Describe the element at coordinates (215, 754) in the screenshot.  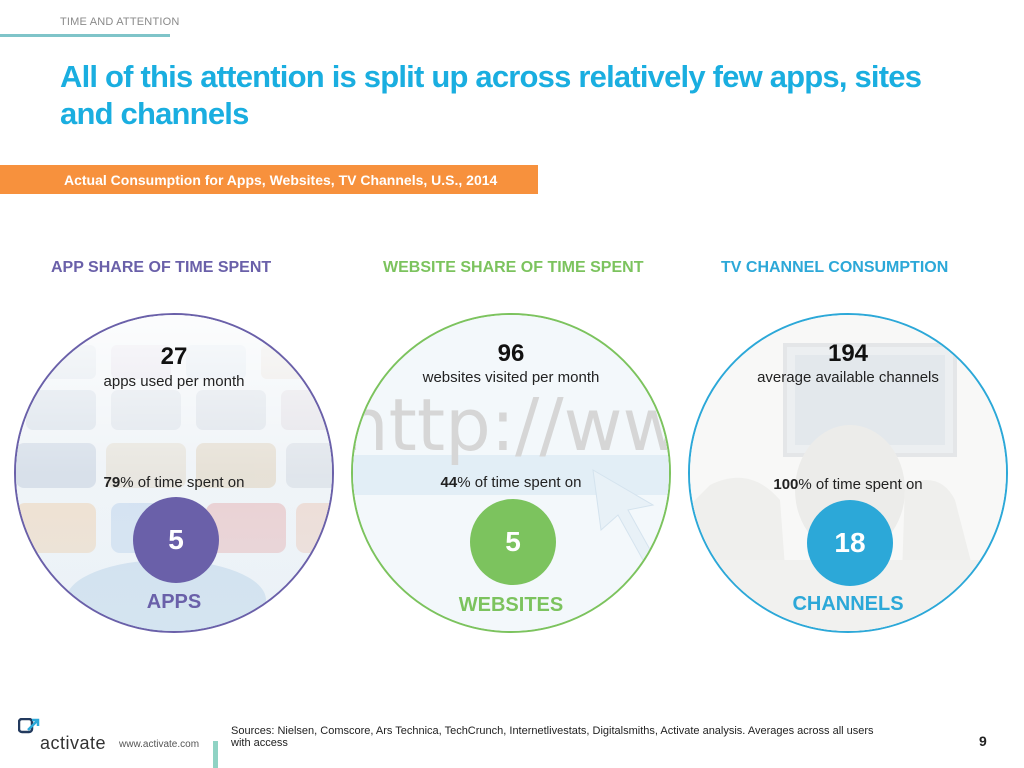
I see `footer-accent-bar` at that location.